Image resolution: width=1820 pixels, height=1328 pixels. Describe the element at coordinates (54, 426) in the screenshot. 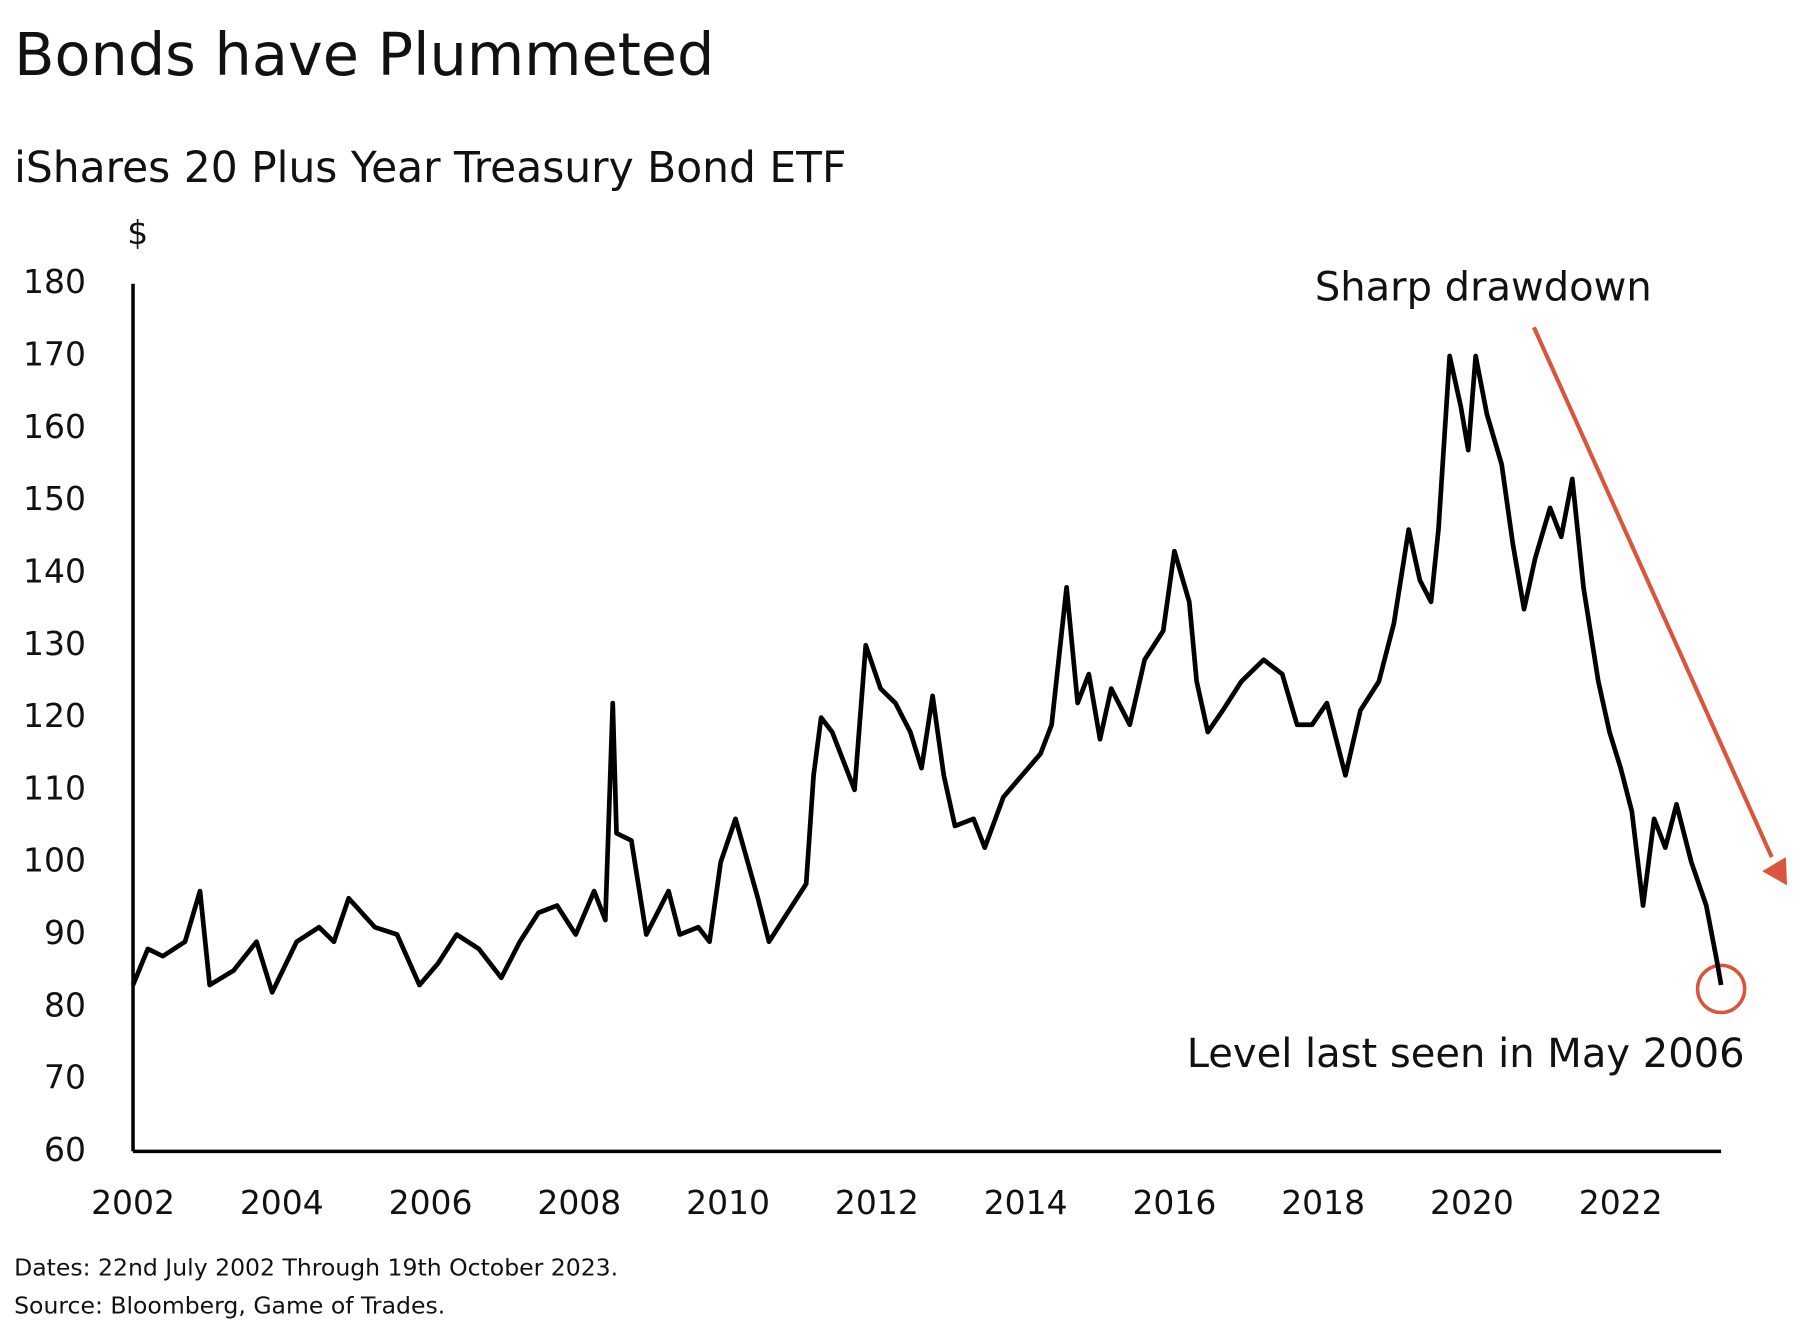

I see `y-tick-label: 160` at that location.